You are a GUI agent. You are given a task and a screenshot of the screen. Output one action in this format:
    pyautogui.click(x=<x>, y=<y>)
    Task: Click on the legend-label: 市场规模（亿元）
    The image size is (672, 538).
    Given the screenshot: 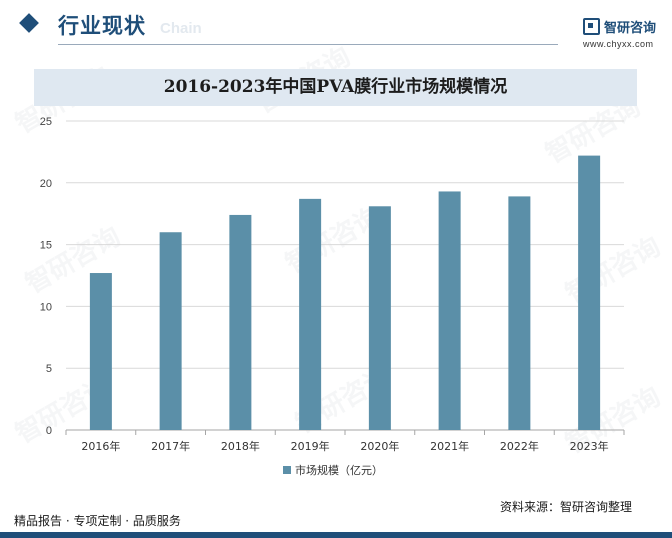 What is the action you would take?
    pyautogui.click(x=339, y=470)
    